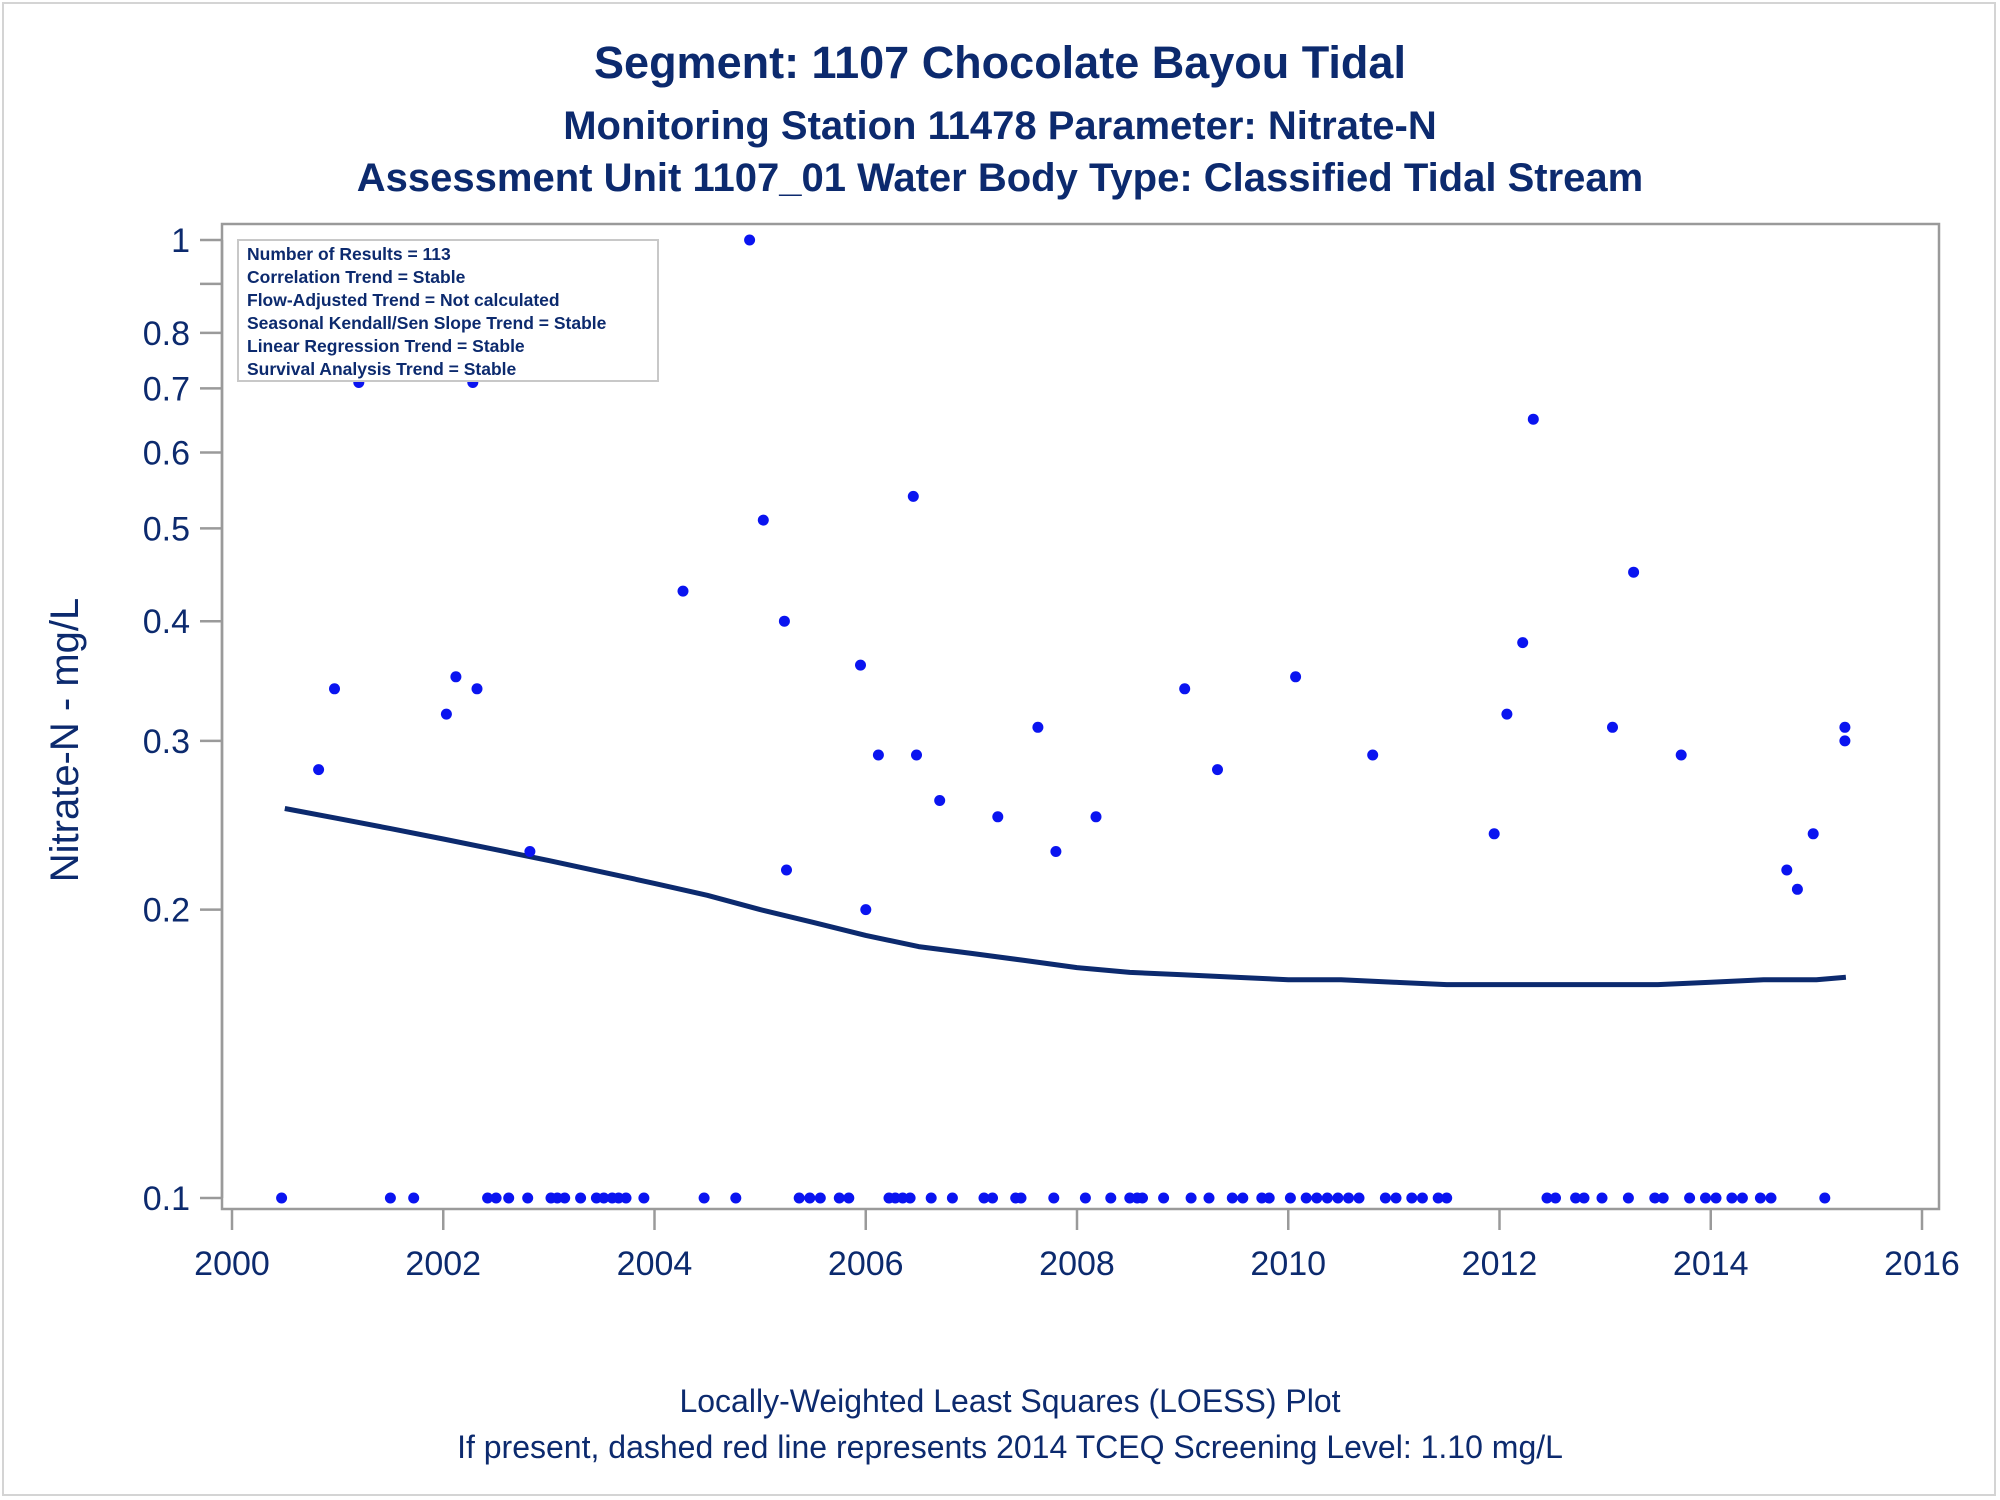  Describe the element at coordinates (382, 369) in the screenshot. I see `inset-survival-analysis-trend: Survival Analysis Trend = Stable` at that location.